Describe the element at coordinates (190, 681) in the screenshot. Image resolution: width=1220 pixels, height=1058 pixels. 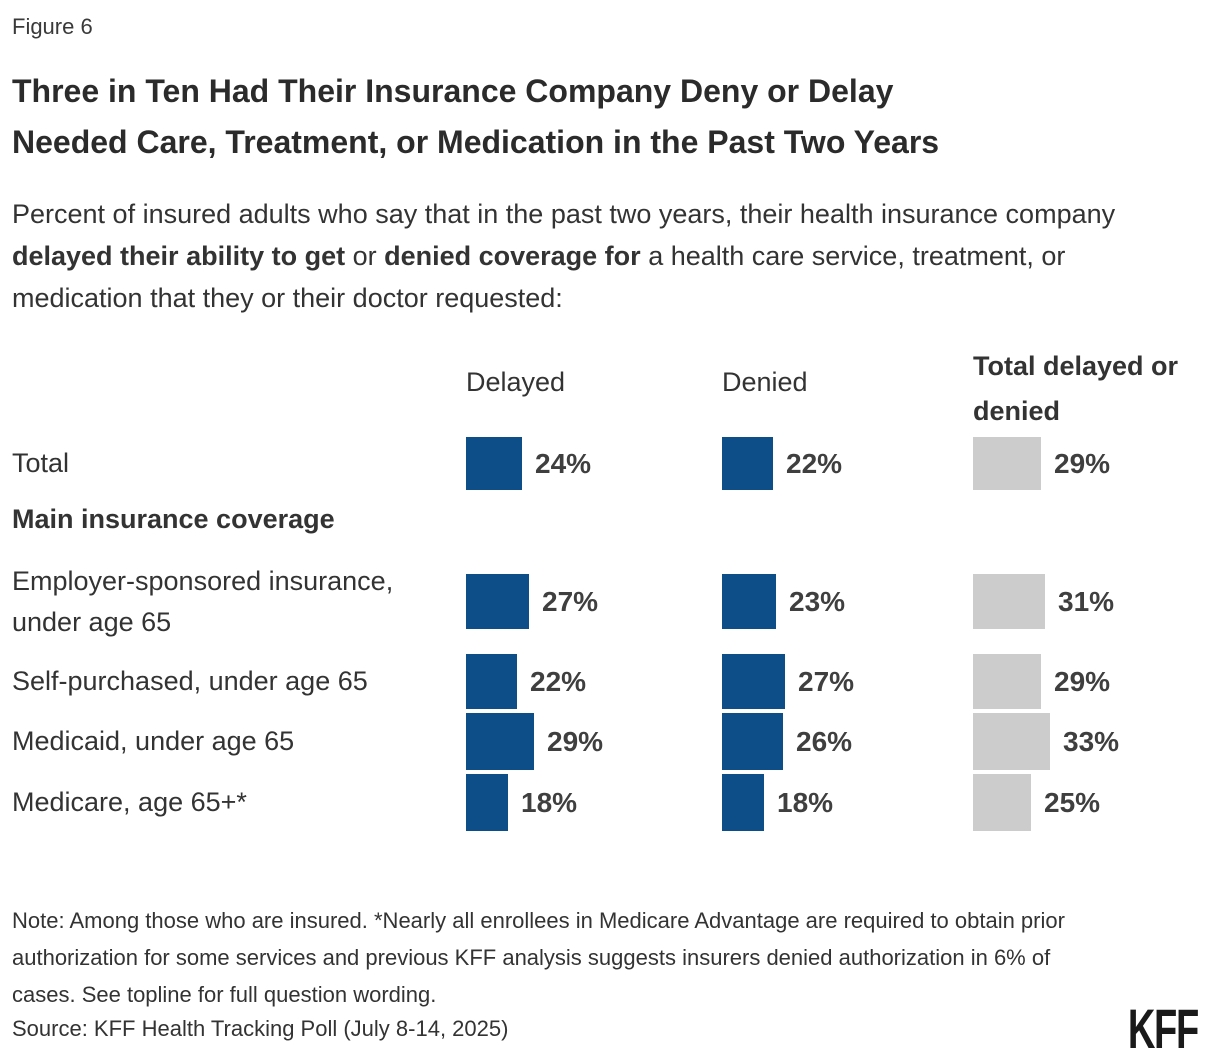
I see `row-label-self-purchased-under-age-65: Self-purchased, under age 65` at that location.